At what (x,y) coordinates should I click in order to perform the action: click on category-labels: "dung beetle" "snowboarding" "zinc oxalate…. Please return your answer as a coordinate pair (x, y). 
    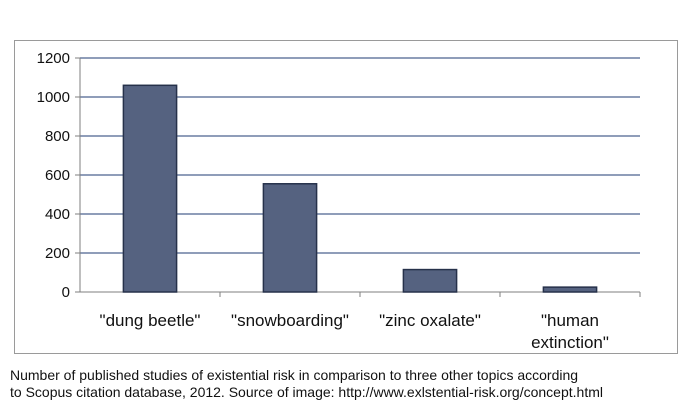
    Looking at the image, I should click on (354, 331).